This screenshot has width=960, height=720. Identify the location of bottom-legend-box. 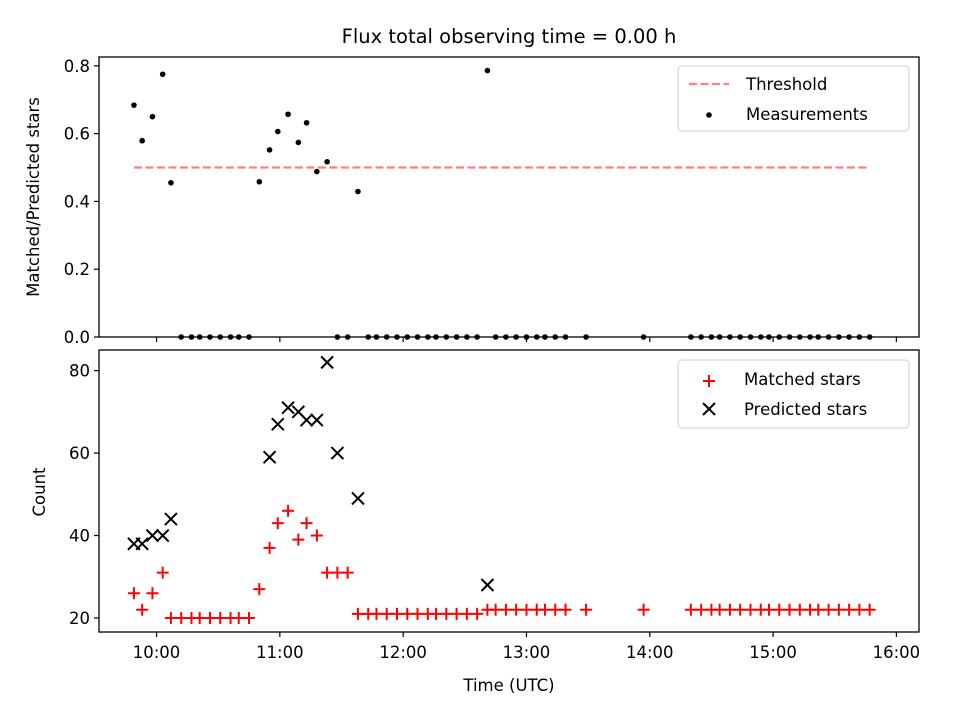
(793, 394).